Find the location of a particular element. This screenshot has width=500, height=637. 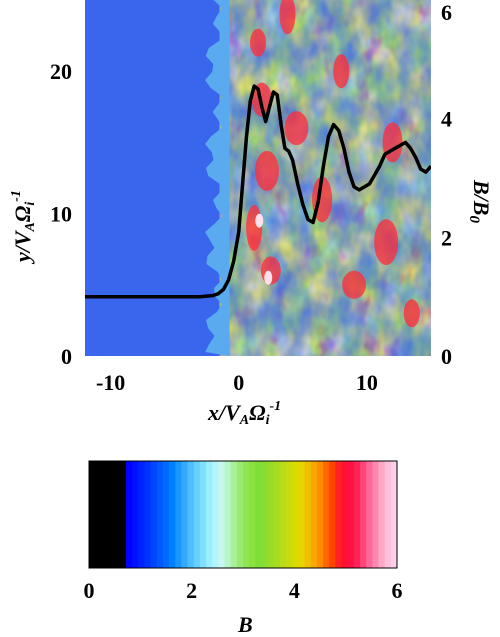

y-right-axis-ticks: 0 2 4 6 is located at coordinates (446, 184).